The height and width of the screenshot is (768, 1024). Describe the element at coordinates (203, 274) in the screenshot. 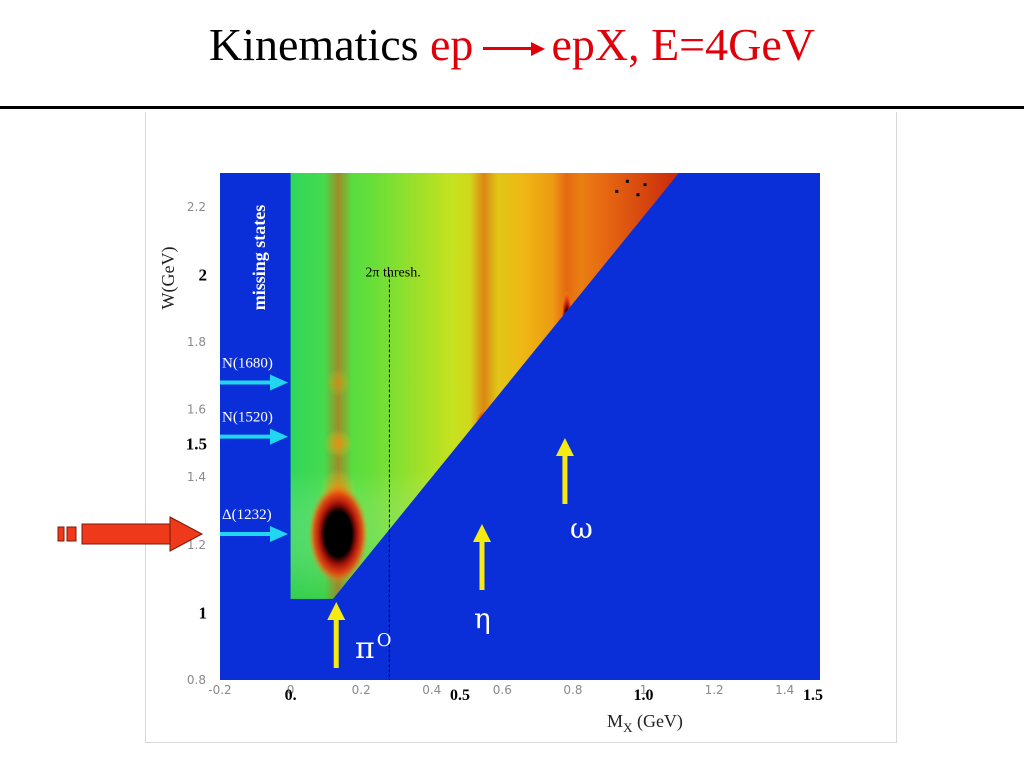

I see `y-overlay-label-0: 2` at that location.